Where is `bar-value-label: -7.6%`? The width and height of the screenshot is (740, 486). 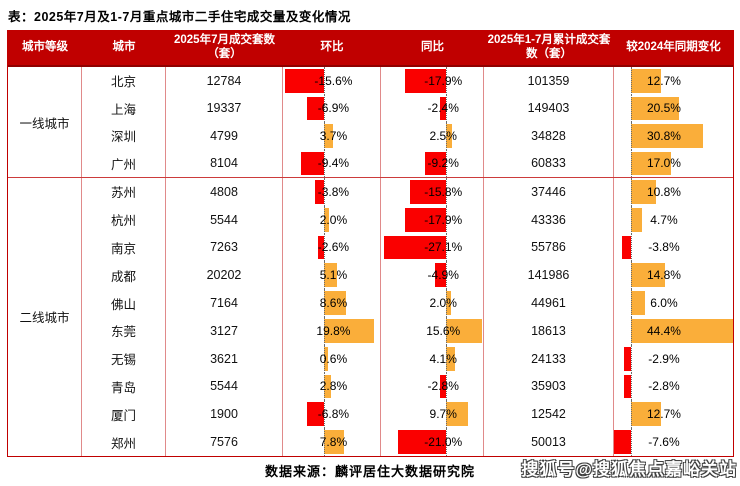 bar-value-label: -7.6% is located at coordinates (664, 442).